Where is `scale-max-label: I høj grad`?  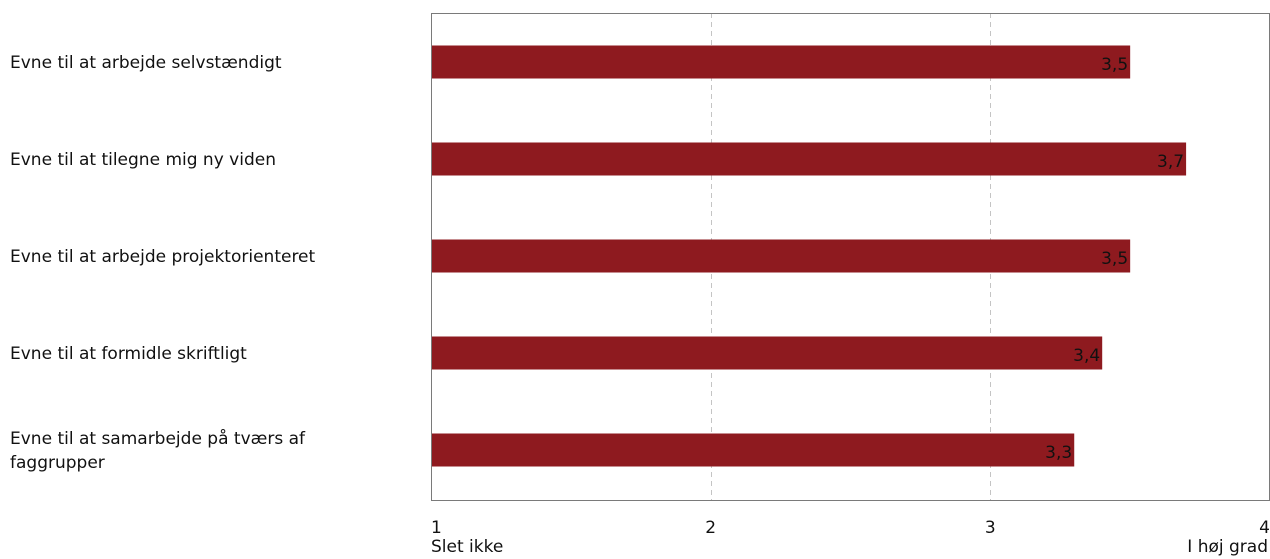 scale-max-label: I høj grad is located at coordinates (1227, 547).